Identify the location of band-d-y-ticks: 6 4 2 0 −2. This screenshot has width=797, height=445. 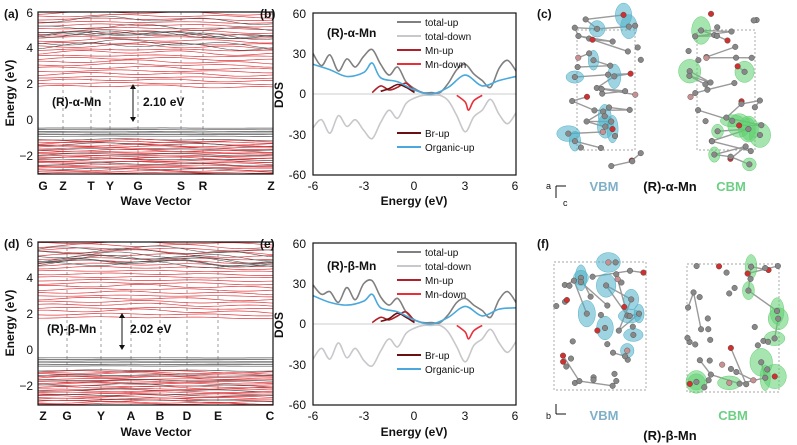
(26, 314).